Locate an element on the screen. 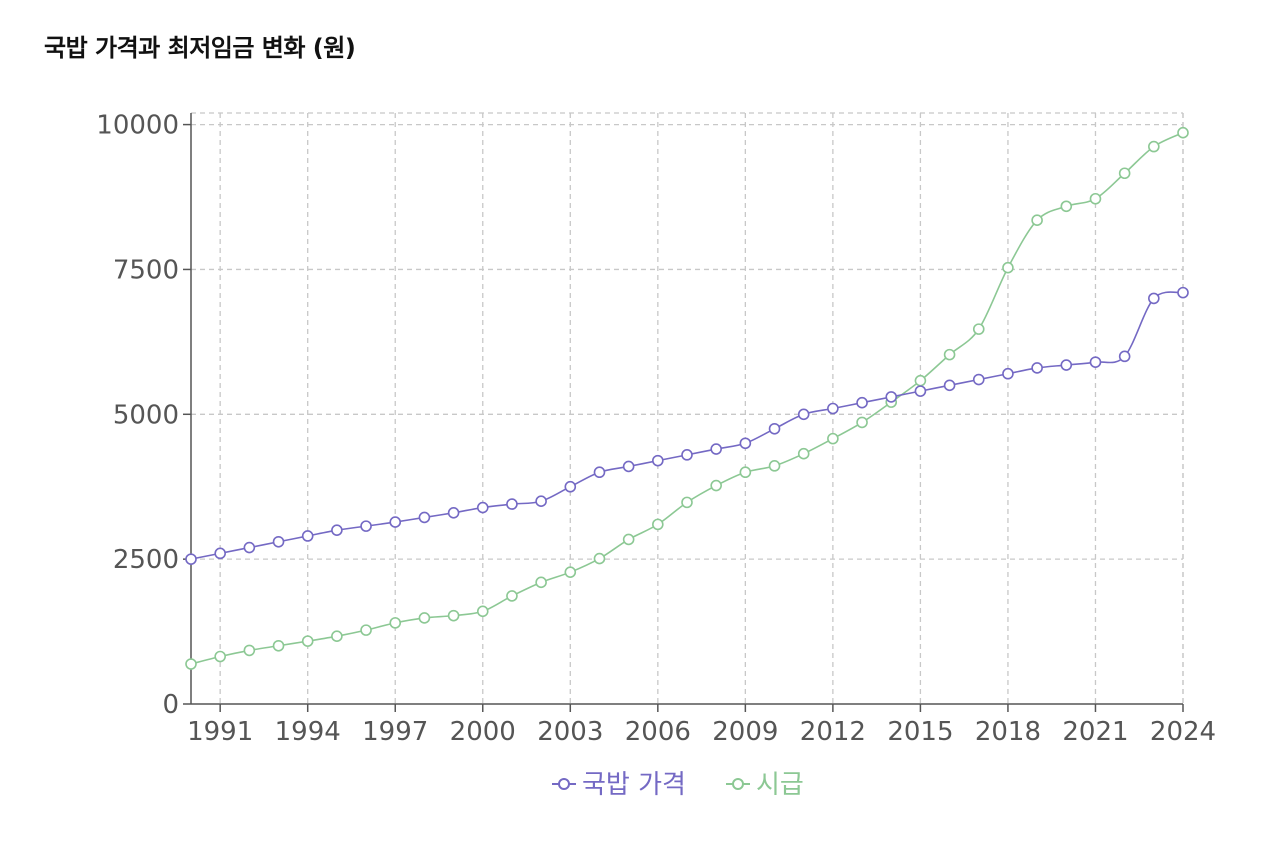 The image size is (1280, 841). x-tick-label: 2006 is located at coordinates (658, 732).